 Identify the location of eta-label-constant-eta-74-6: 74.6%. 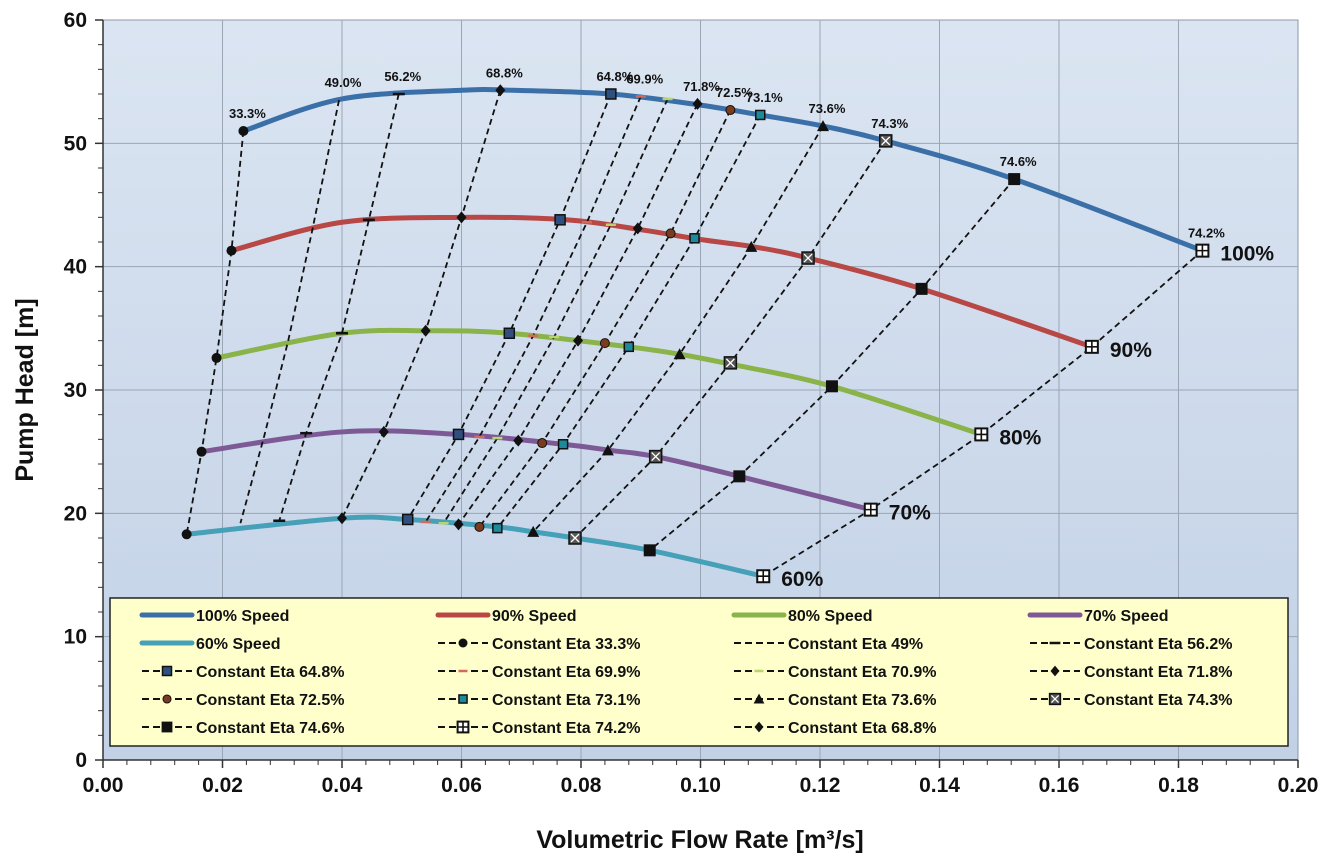
(1018, 161).